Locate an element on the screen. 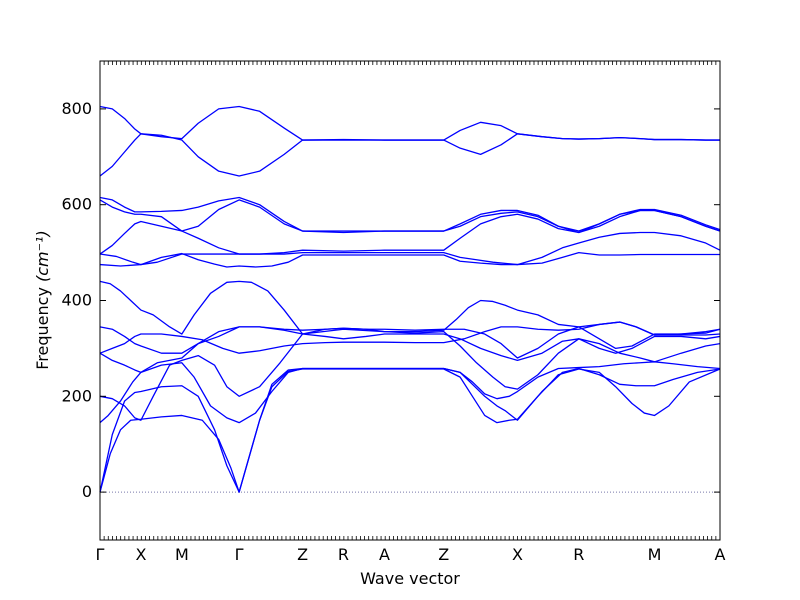  x-axis-label: Wave vector is located at coordinates (410, 578).